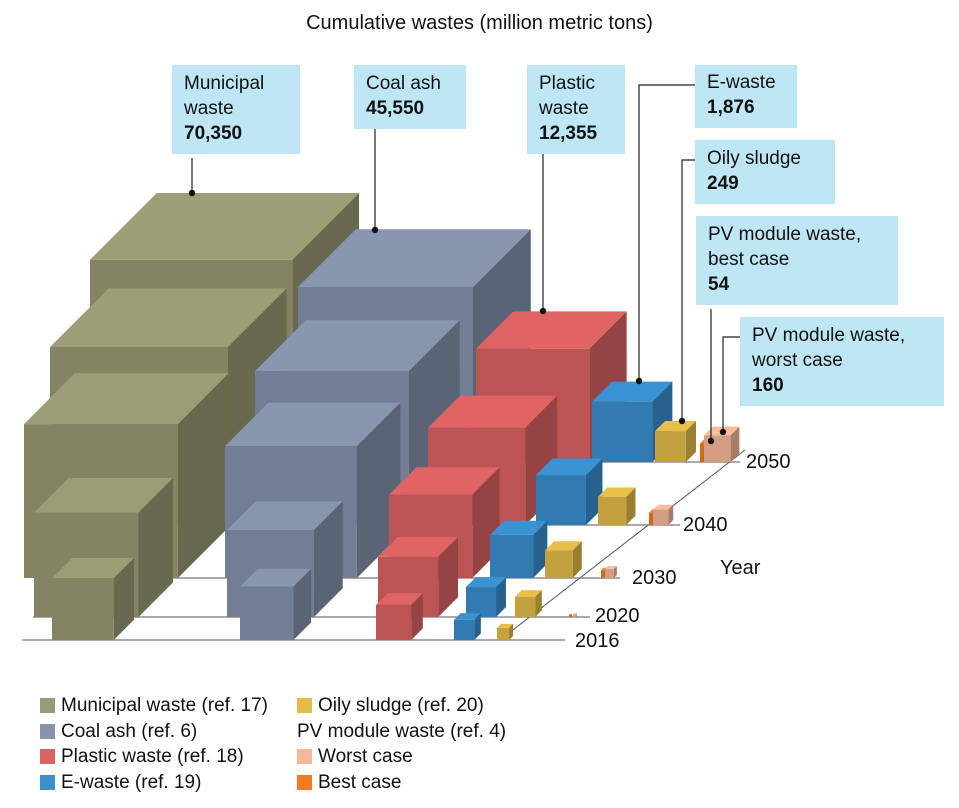  I want to click on legend-item-municipal: Municipal waste (ref. 17), so click(154, 706).